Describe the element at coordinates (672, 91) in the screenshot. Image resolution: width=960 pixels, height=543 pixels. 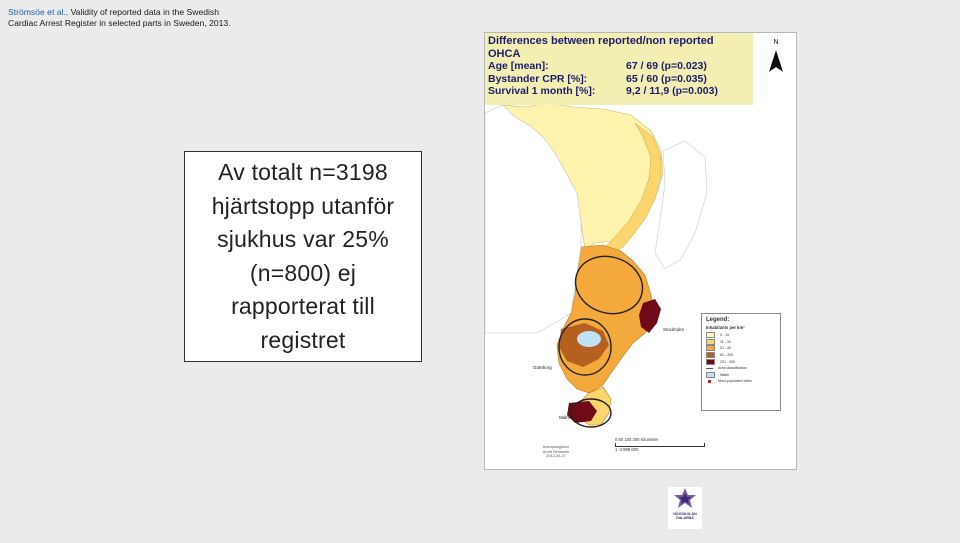
I see `statistics-value: 9,2 / 11,9 (p=0.003)` at that location.